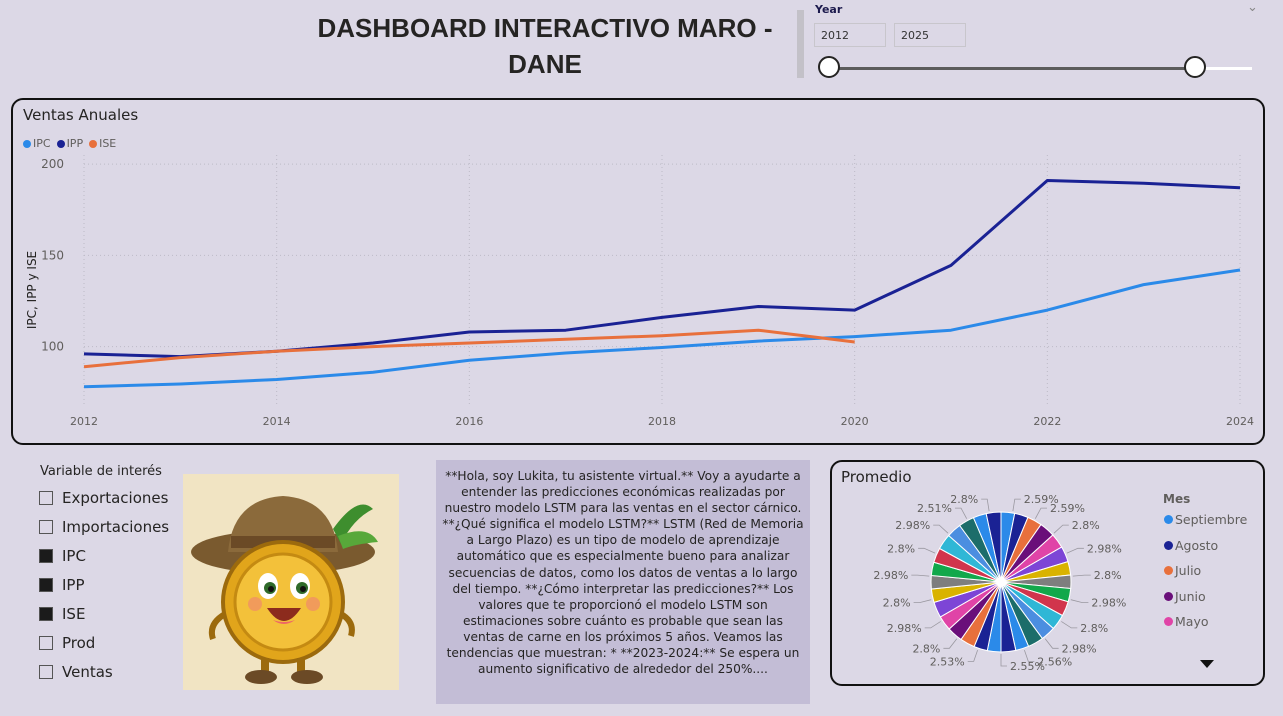 Image resolution: width=1283 pixels, height=716 pixels. Describe the element at coordinates (52, 347) in the screenshot. I see `y-tick-label: 100` at that location.